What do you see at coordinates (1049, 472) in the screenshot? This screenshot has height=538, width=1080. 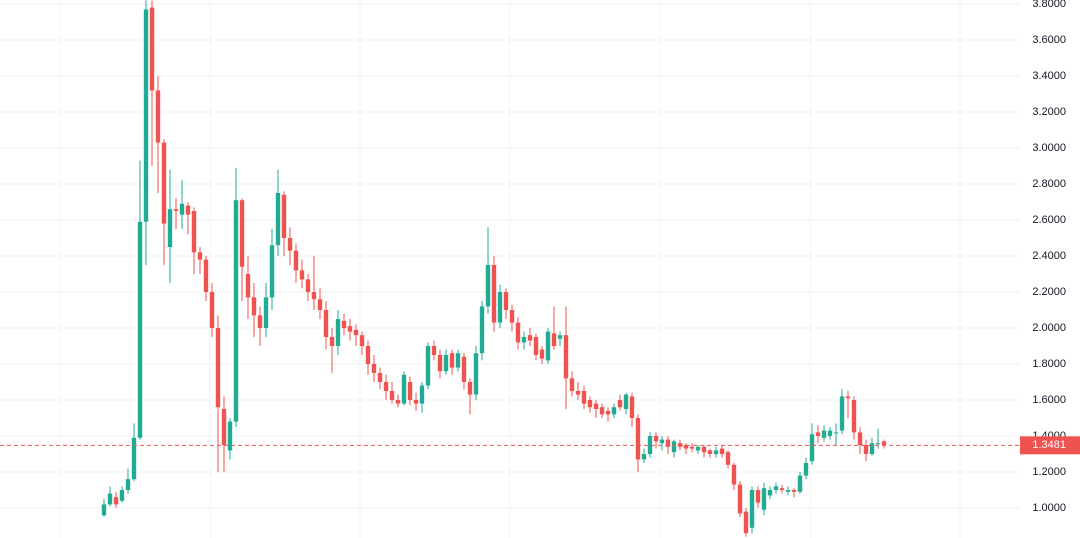 I see `y-tick-label: 1.2000` at bounding box center [1049, 472].